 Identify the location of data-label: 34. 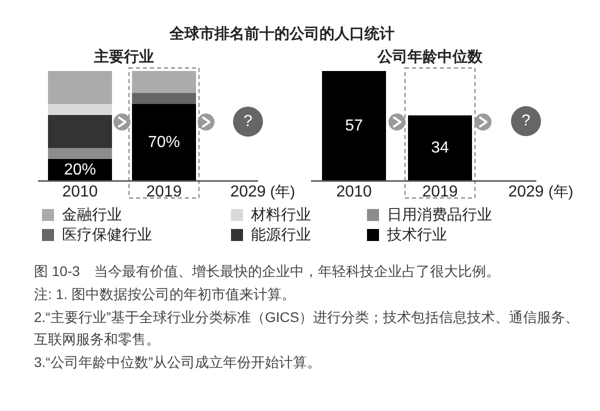
(440, 148).